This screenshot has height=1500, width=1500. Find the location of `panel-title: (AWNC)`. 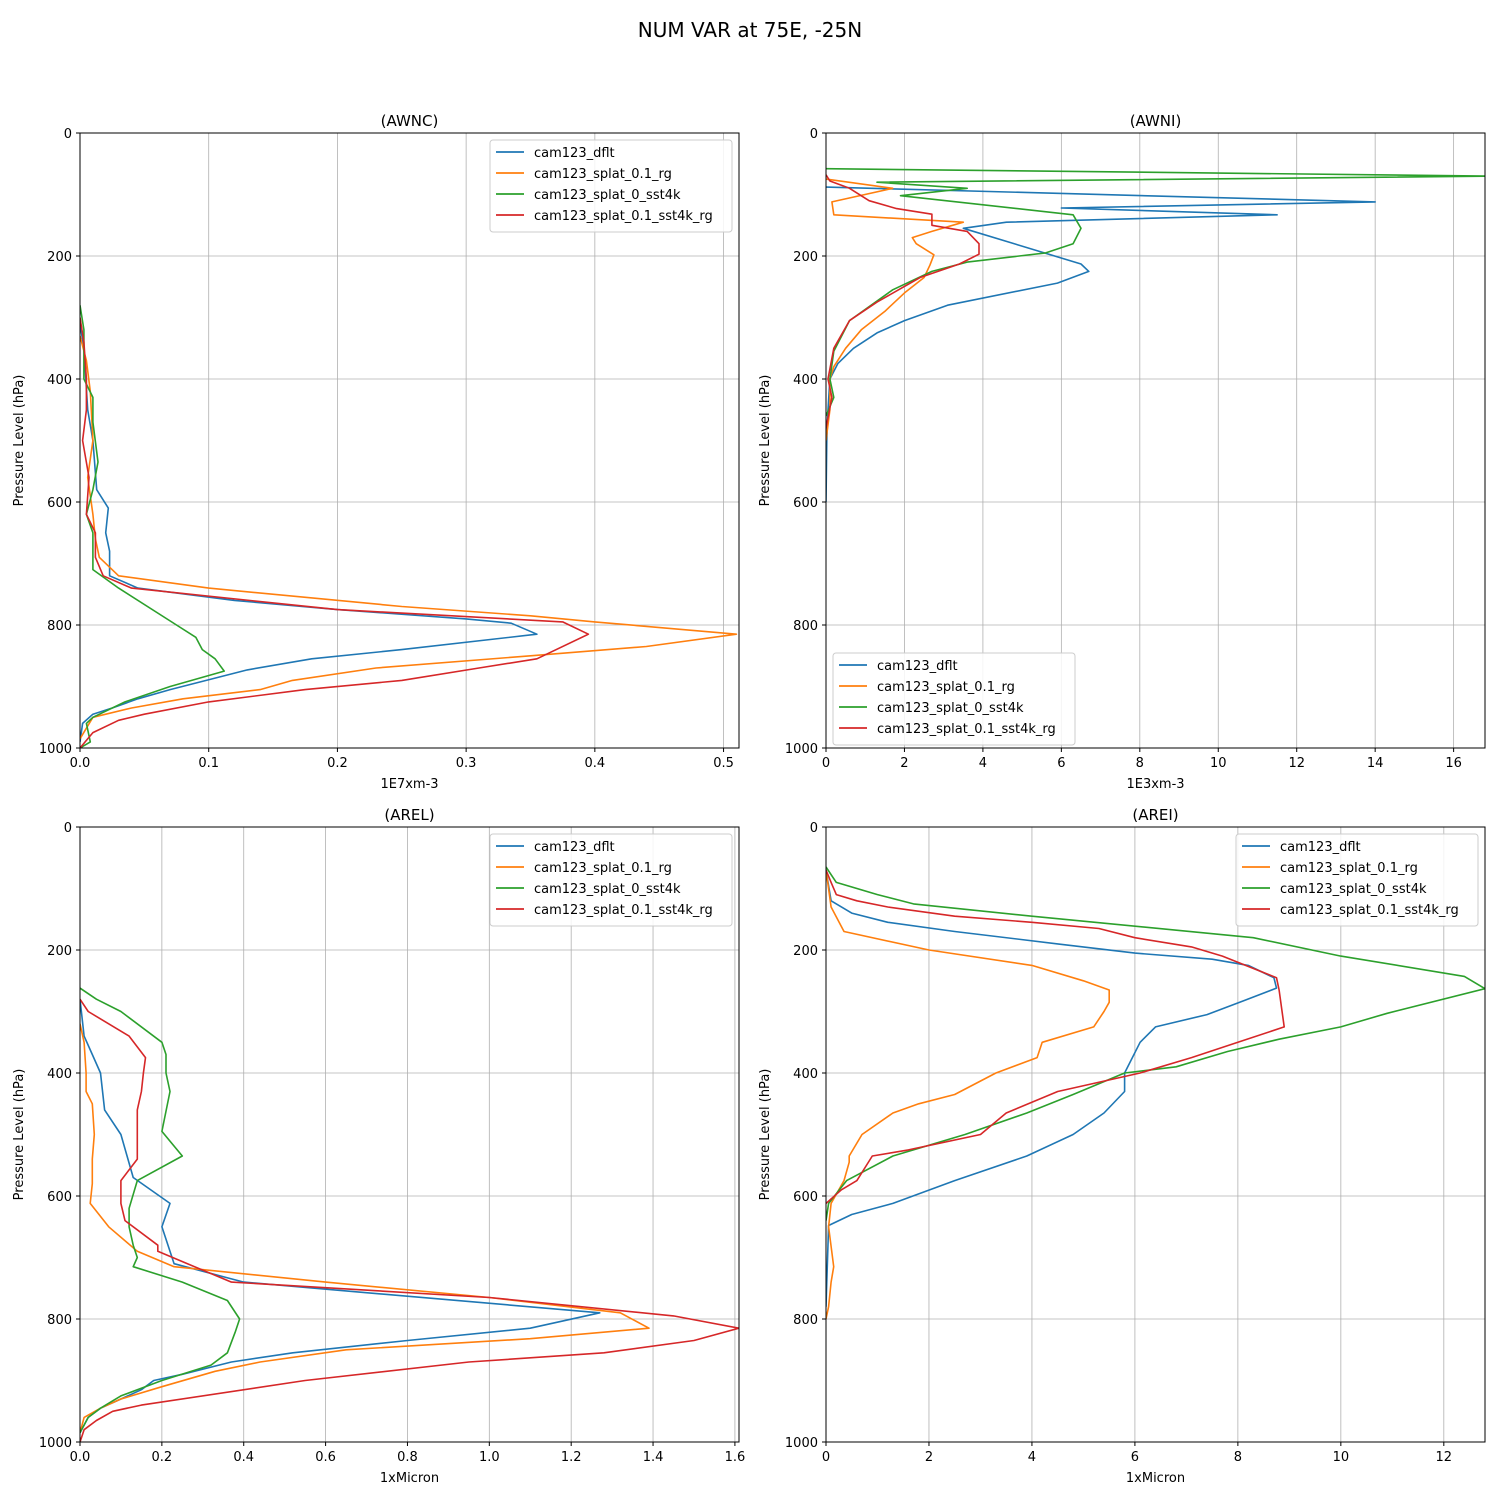

panel-title: (AWNC) is located at coordinates (410, 121).